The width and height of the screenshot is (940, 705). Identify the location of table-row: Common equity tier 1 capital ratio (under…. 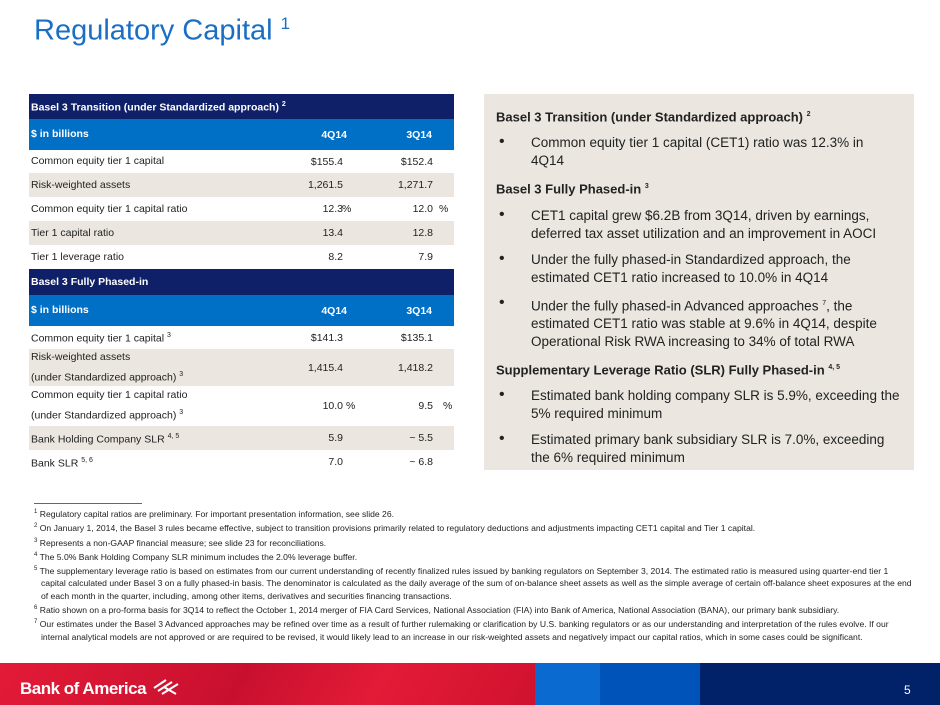
(242, 405).